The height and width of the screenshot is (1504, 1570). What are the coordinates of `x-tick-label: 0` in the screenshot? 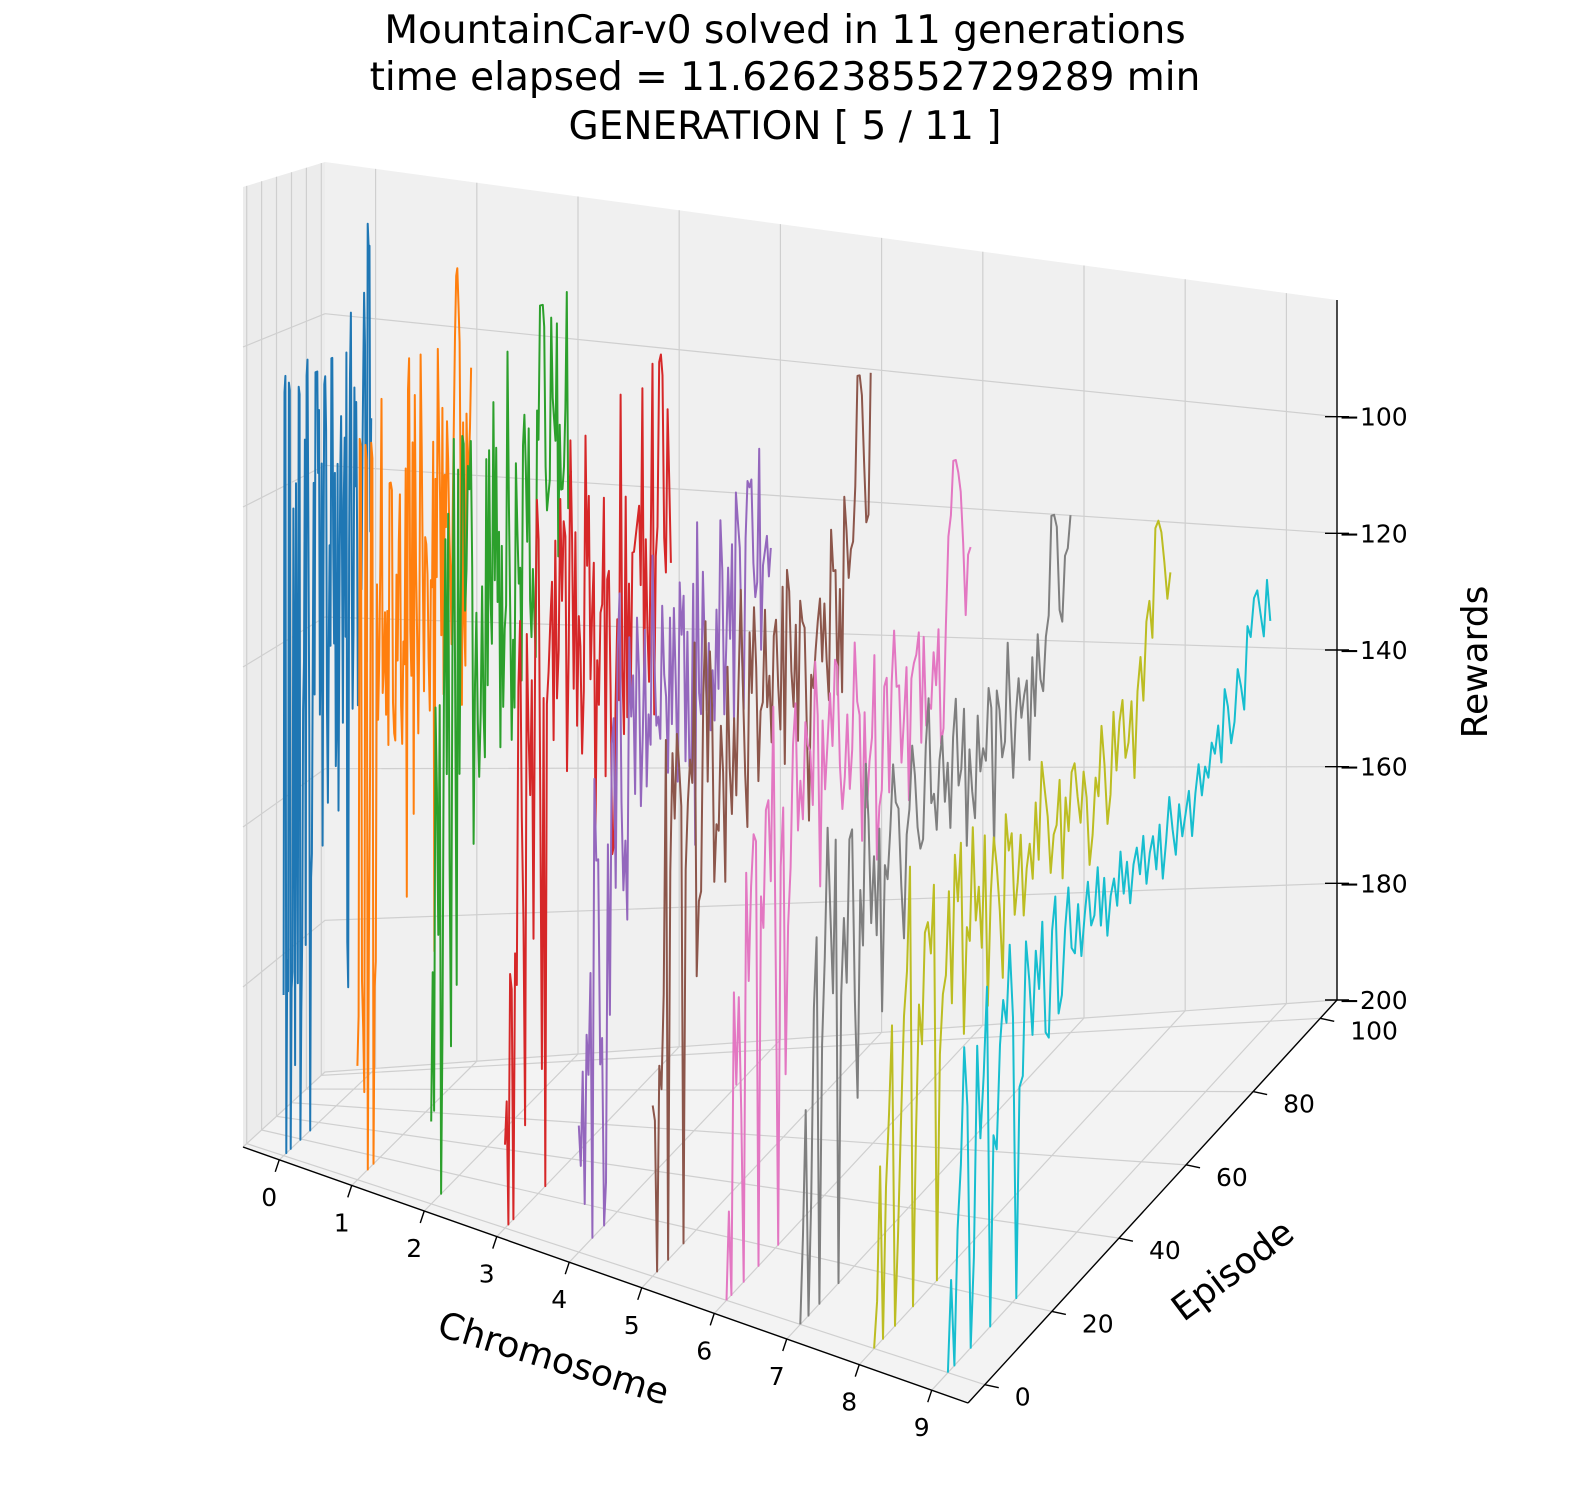 It's located at (269, 1197).